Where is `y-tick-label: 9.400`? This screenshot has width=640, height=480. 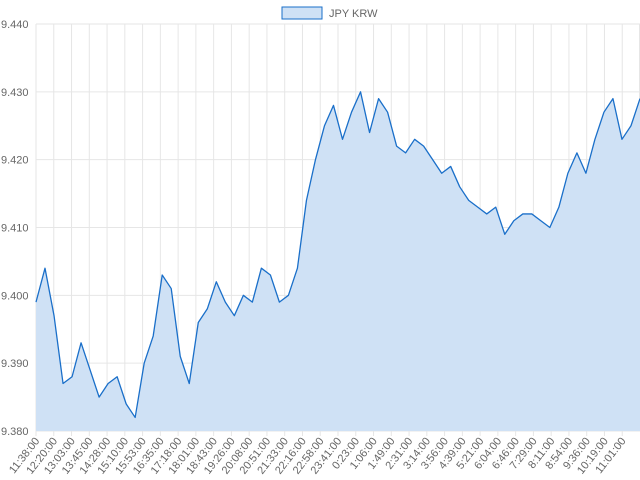
y-tick-label: 9.400 is located at coordinates (15, 296).